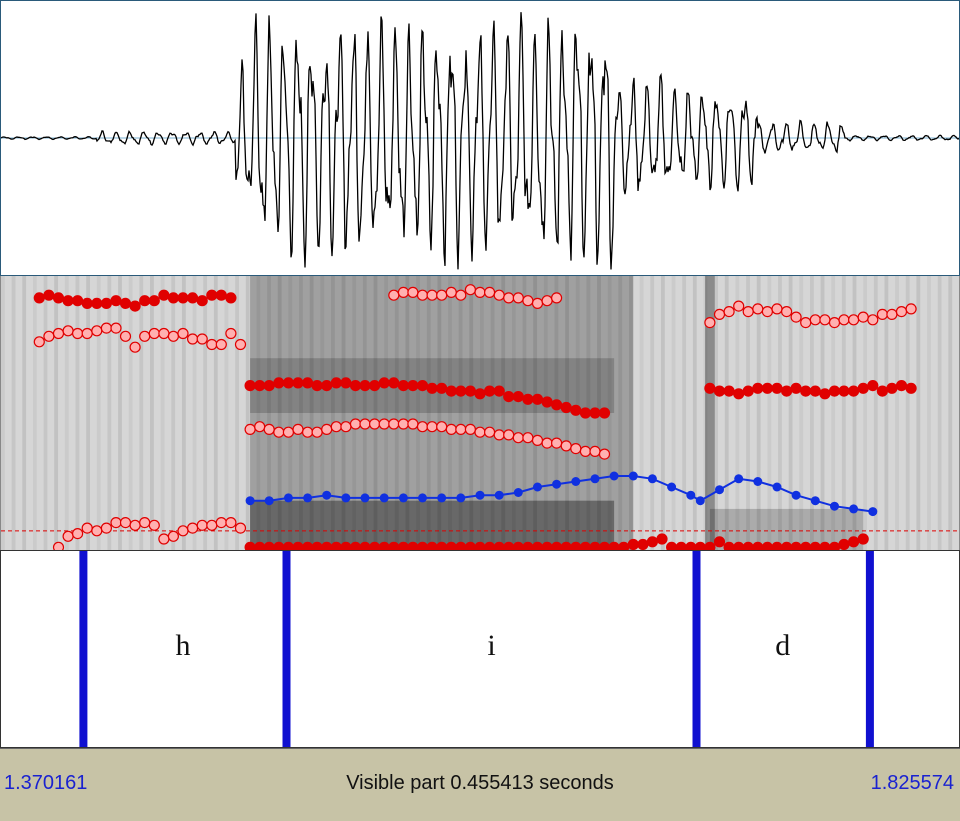  What do you see at coordinates (46, 783) in the screenshot?
I see `visible-start-time: 1.370161` at bounding box center [46, 783].